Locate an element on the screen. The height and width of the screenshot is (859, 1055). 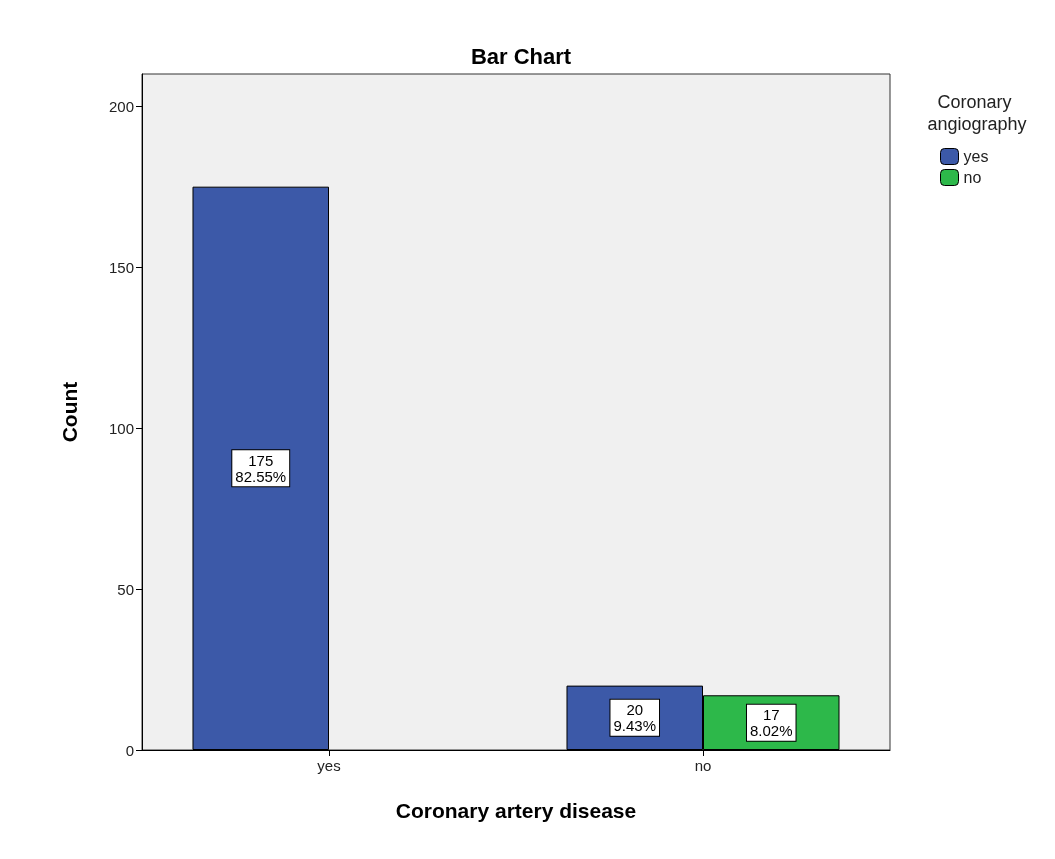
y-tick-label: 50 is located at coordinates (125, 589).